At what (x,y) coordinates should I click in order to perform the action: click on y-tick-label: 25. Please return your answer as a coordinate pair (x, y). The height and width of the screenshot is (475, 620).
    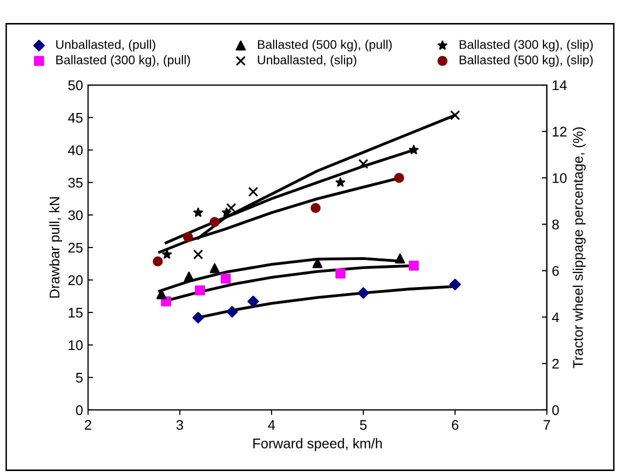
    Looking at the image, I should click on (75, 247).